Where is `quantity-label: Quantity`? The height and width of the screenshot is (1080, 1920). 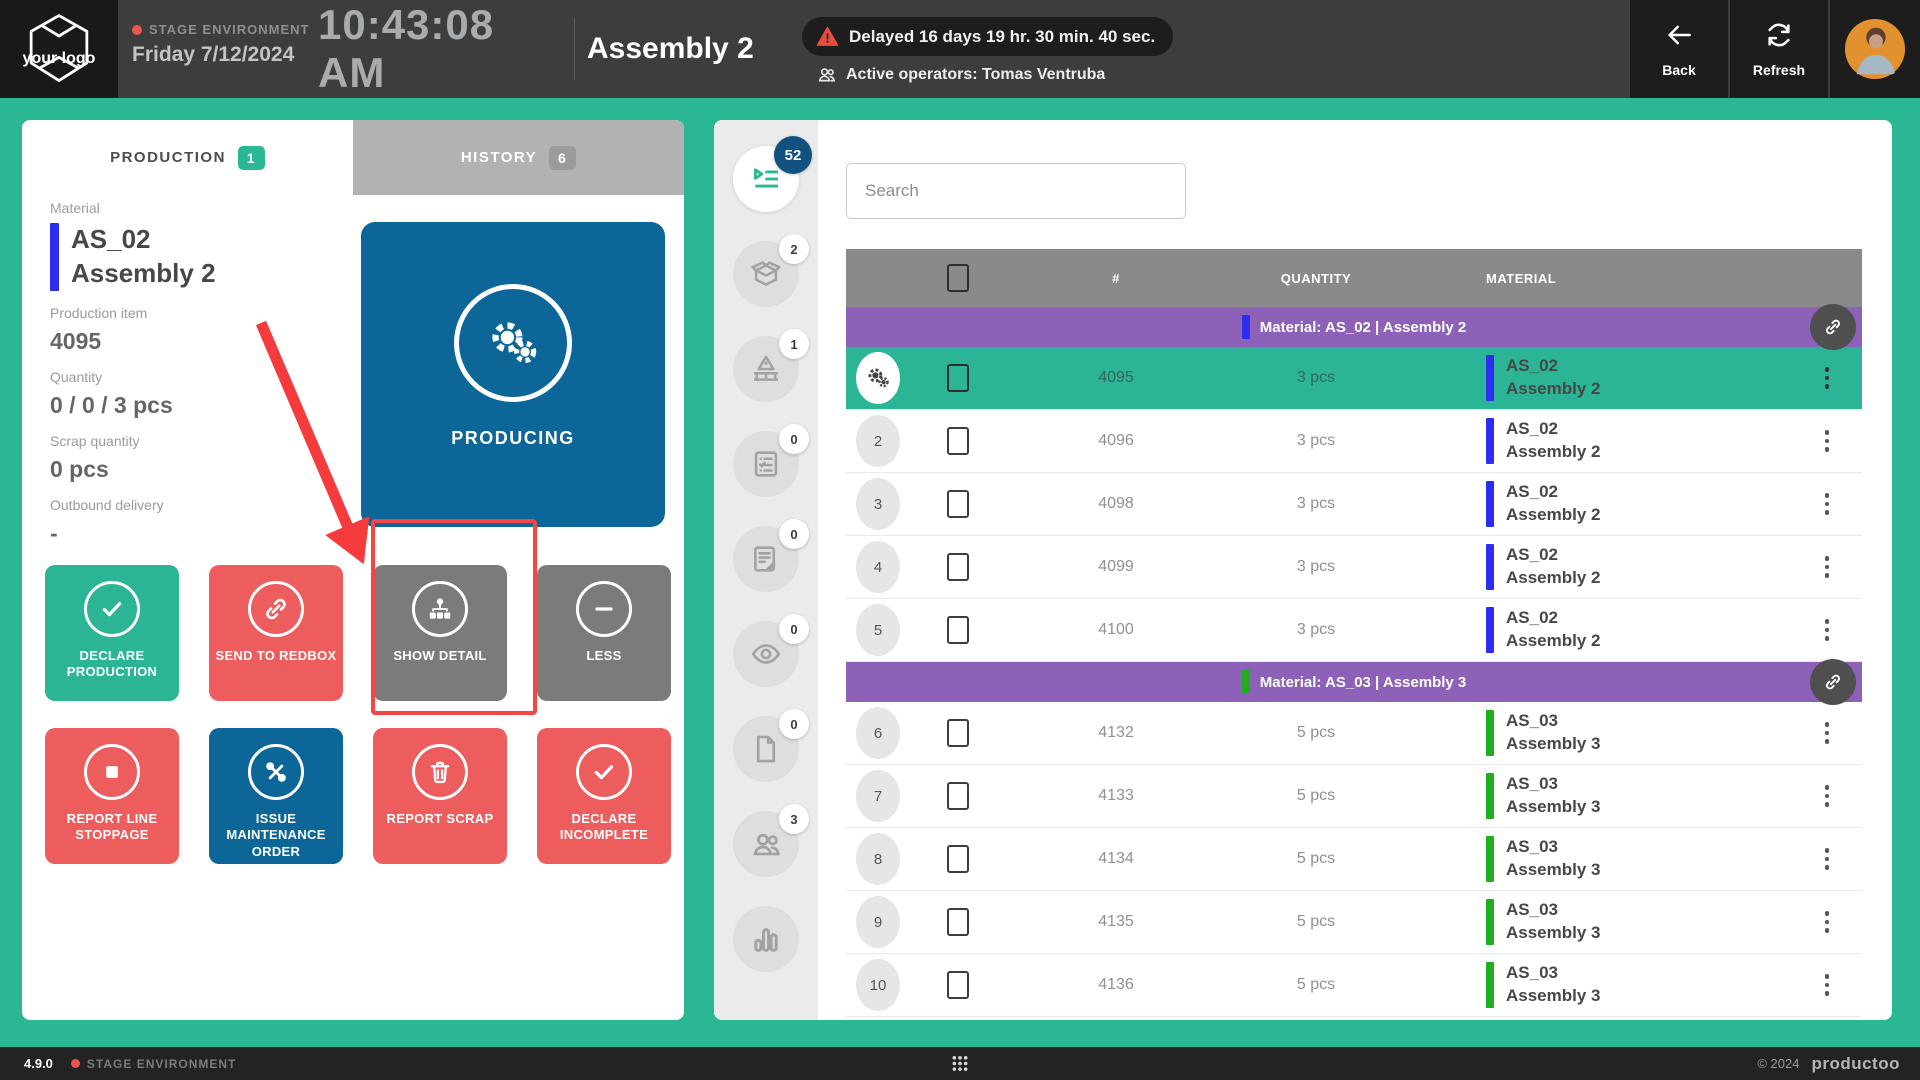 quantity-label: Quantity is located at coordinates (76, 376).